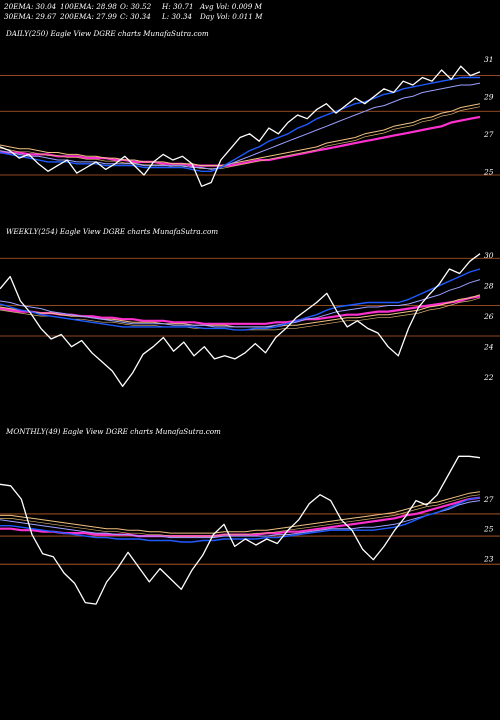 The image size is (500, 720). What do you see at coordinates (178, 6) in the screenshot?
I see `high-readout: H: 30.71` at bounding box center [178, 6].